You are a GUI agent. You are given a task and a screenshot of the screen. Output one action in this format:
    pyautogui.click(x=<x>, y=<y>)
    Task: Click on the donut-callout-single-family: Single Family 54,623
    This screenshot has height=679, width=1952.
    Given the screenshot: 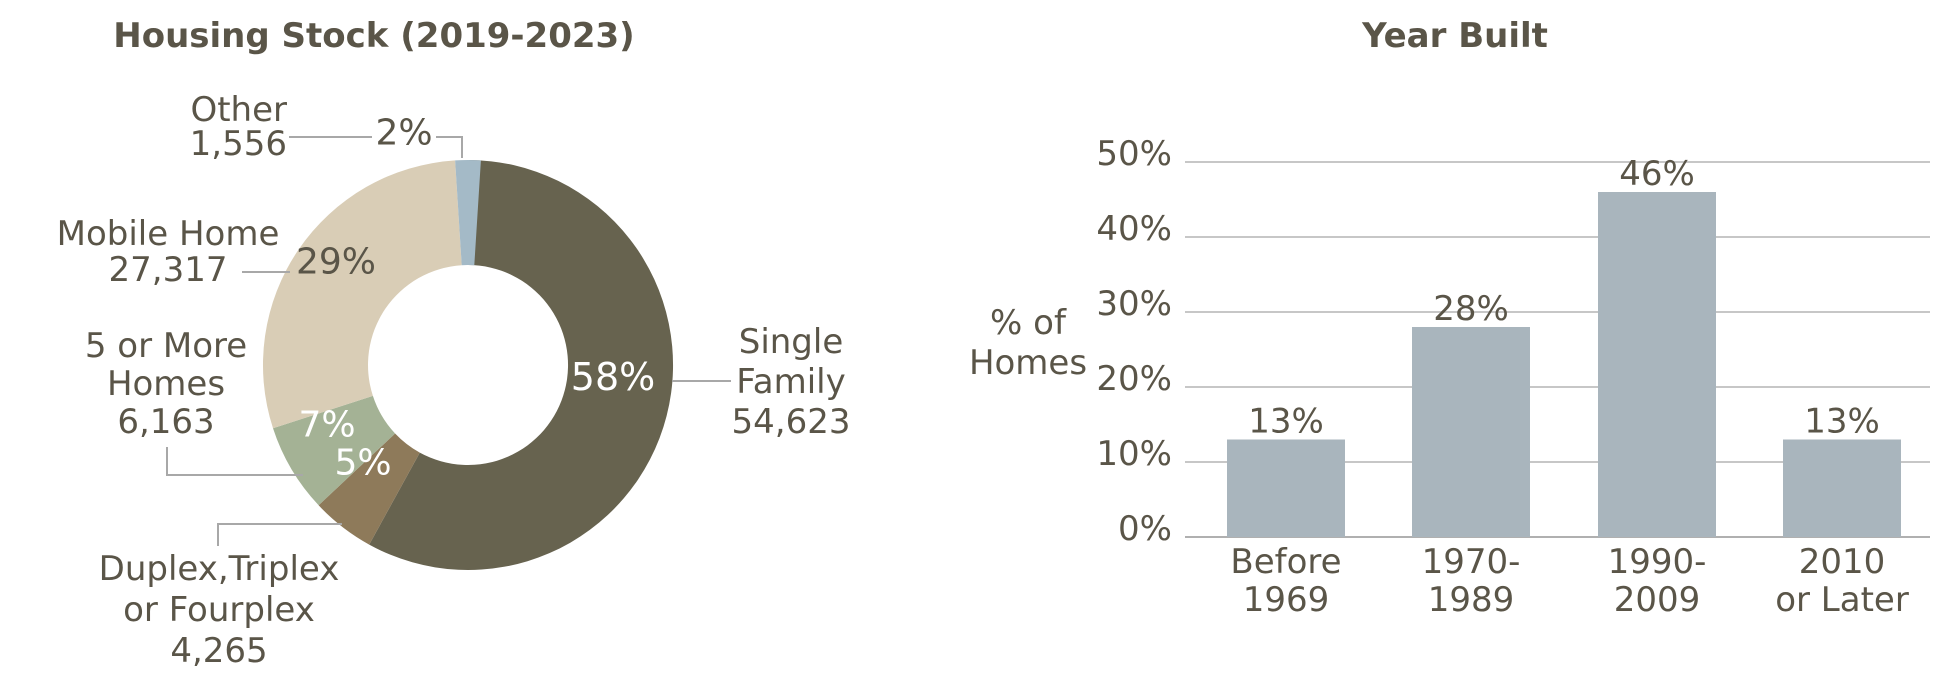 What is the action you would take?
    pyautogui.click(x=791, y=382)
    